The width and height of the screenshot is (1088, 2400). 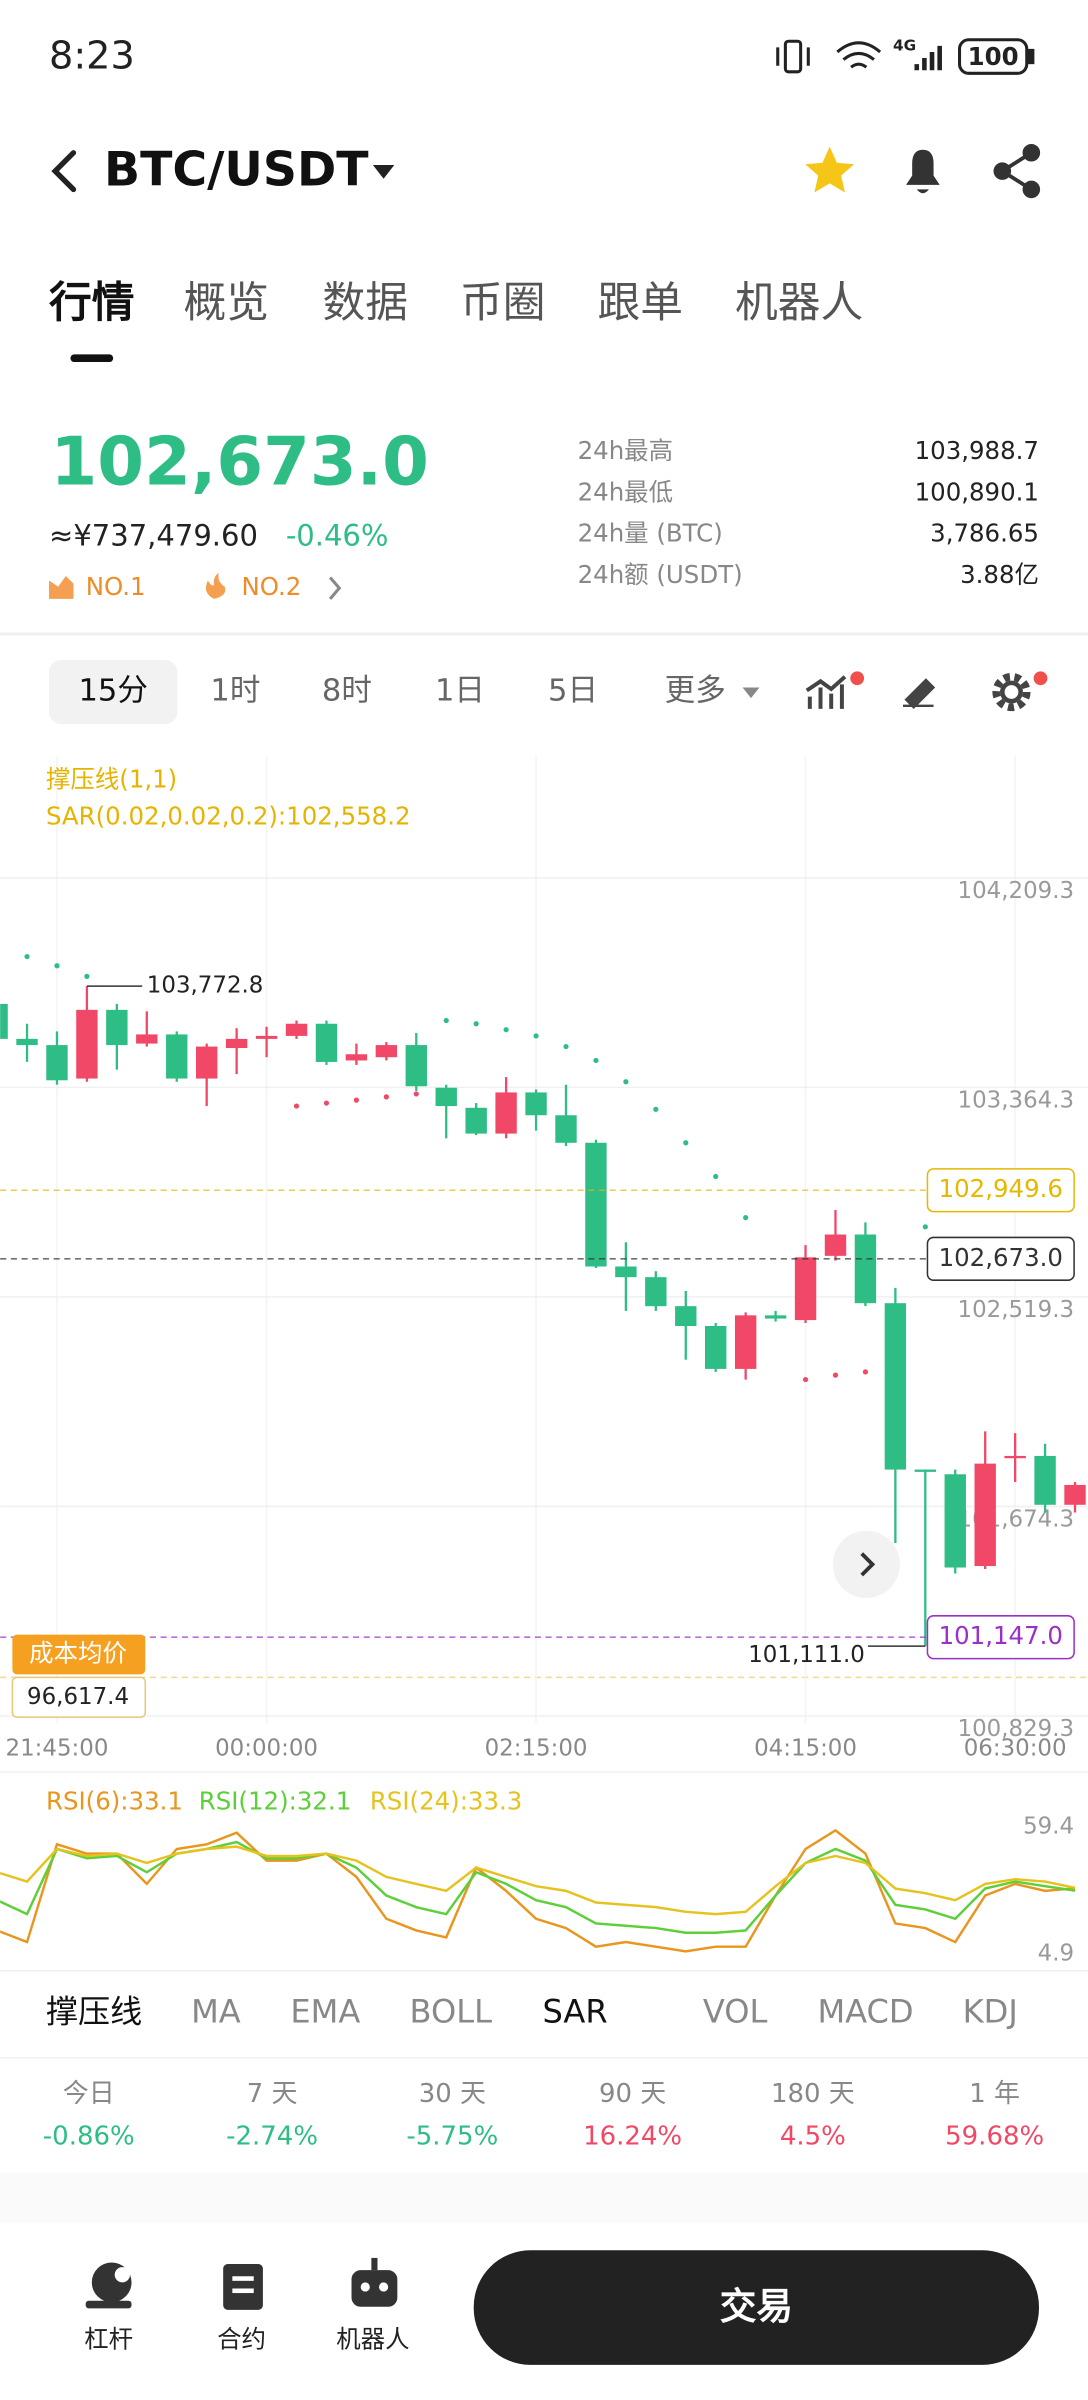 What do you see at coordinates (374, 2282) in the screenshot?
I see `robot-icon` at bounding box center [374, 2282].